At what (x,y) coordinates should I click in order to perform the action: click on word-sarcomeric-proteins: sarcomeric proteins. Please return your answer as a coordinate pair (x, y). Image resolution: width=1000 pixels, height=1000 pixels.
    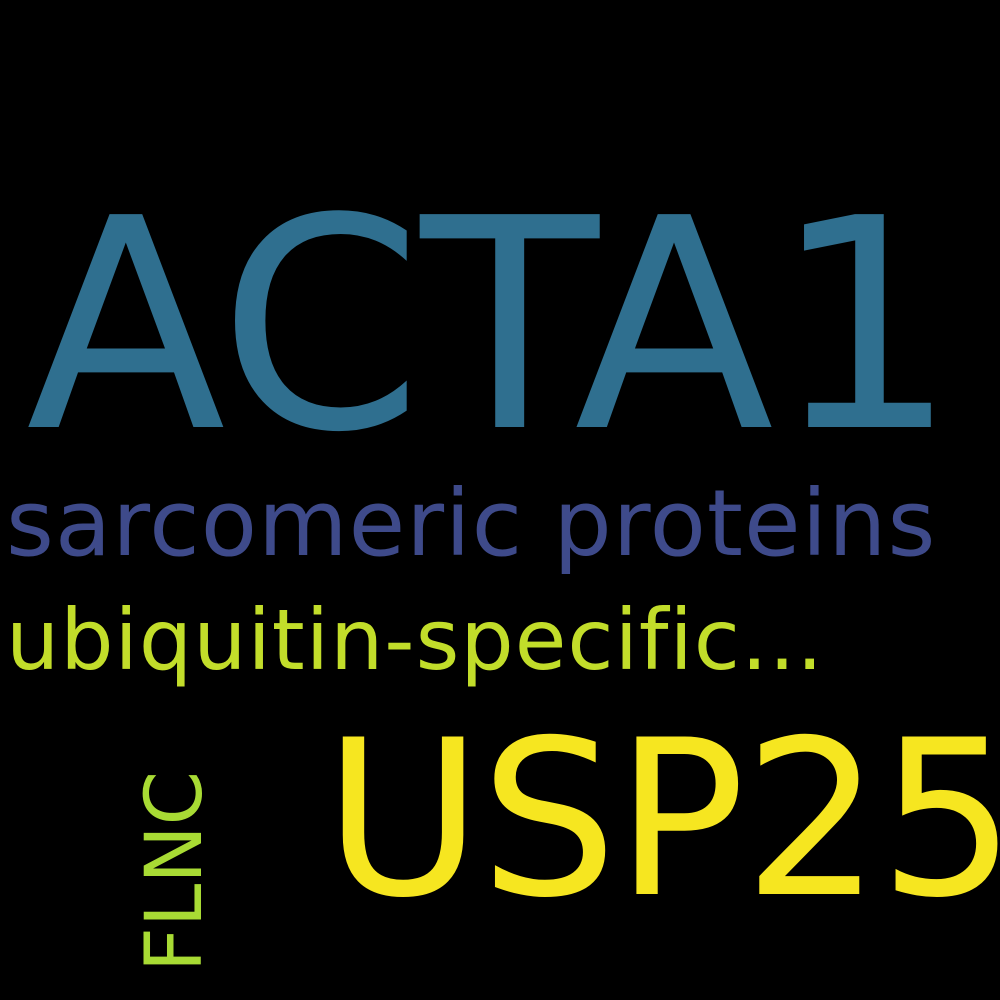
    Looking at the image, I should click on (471, 523).